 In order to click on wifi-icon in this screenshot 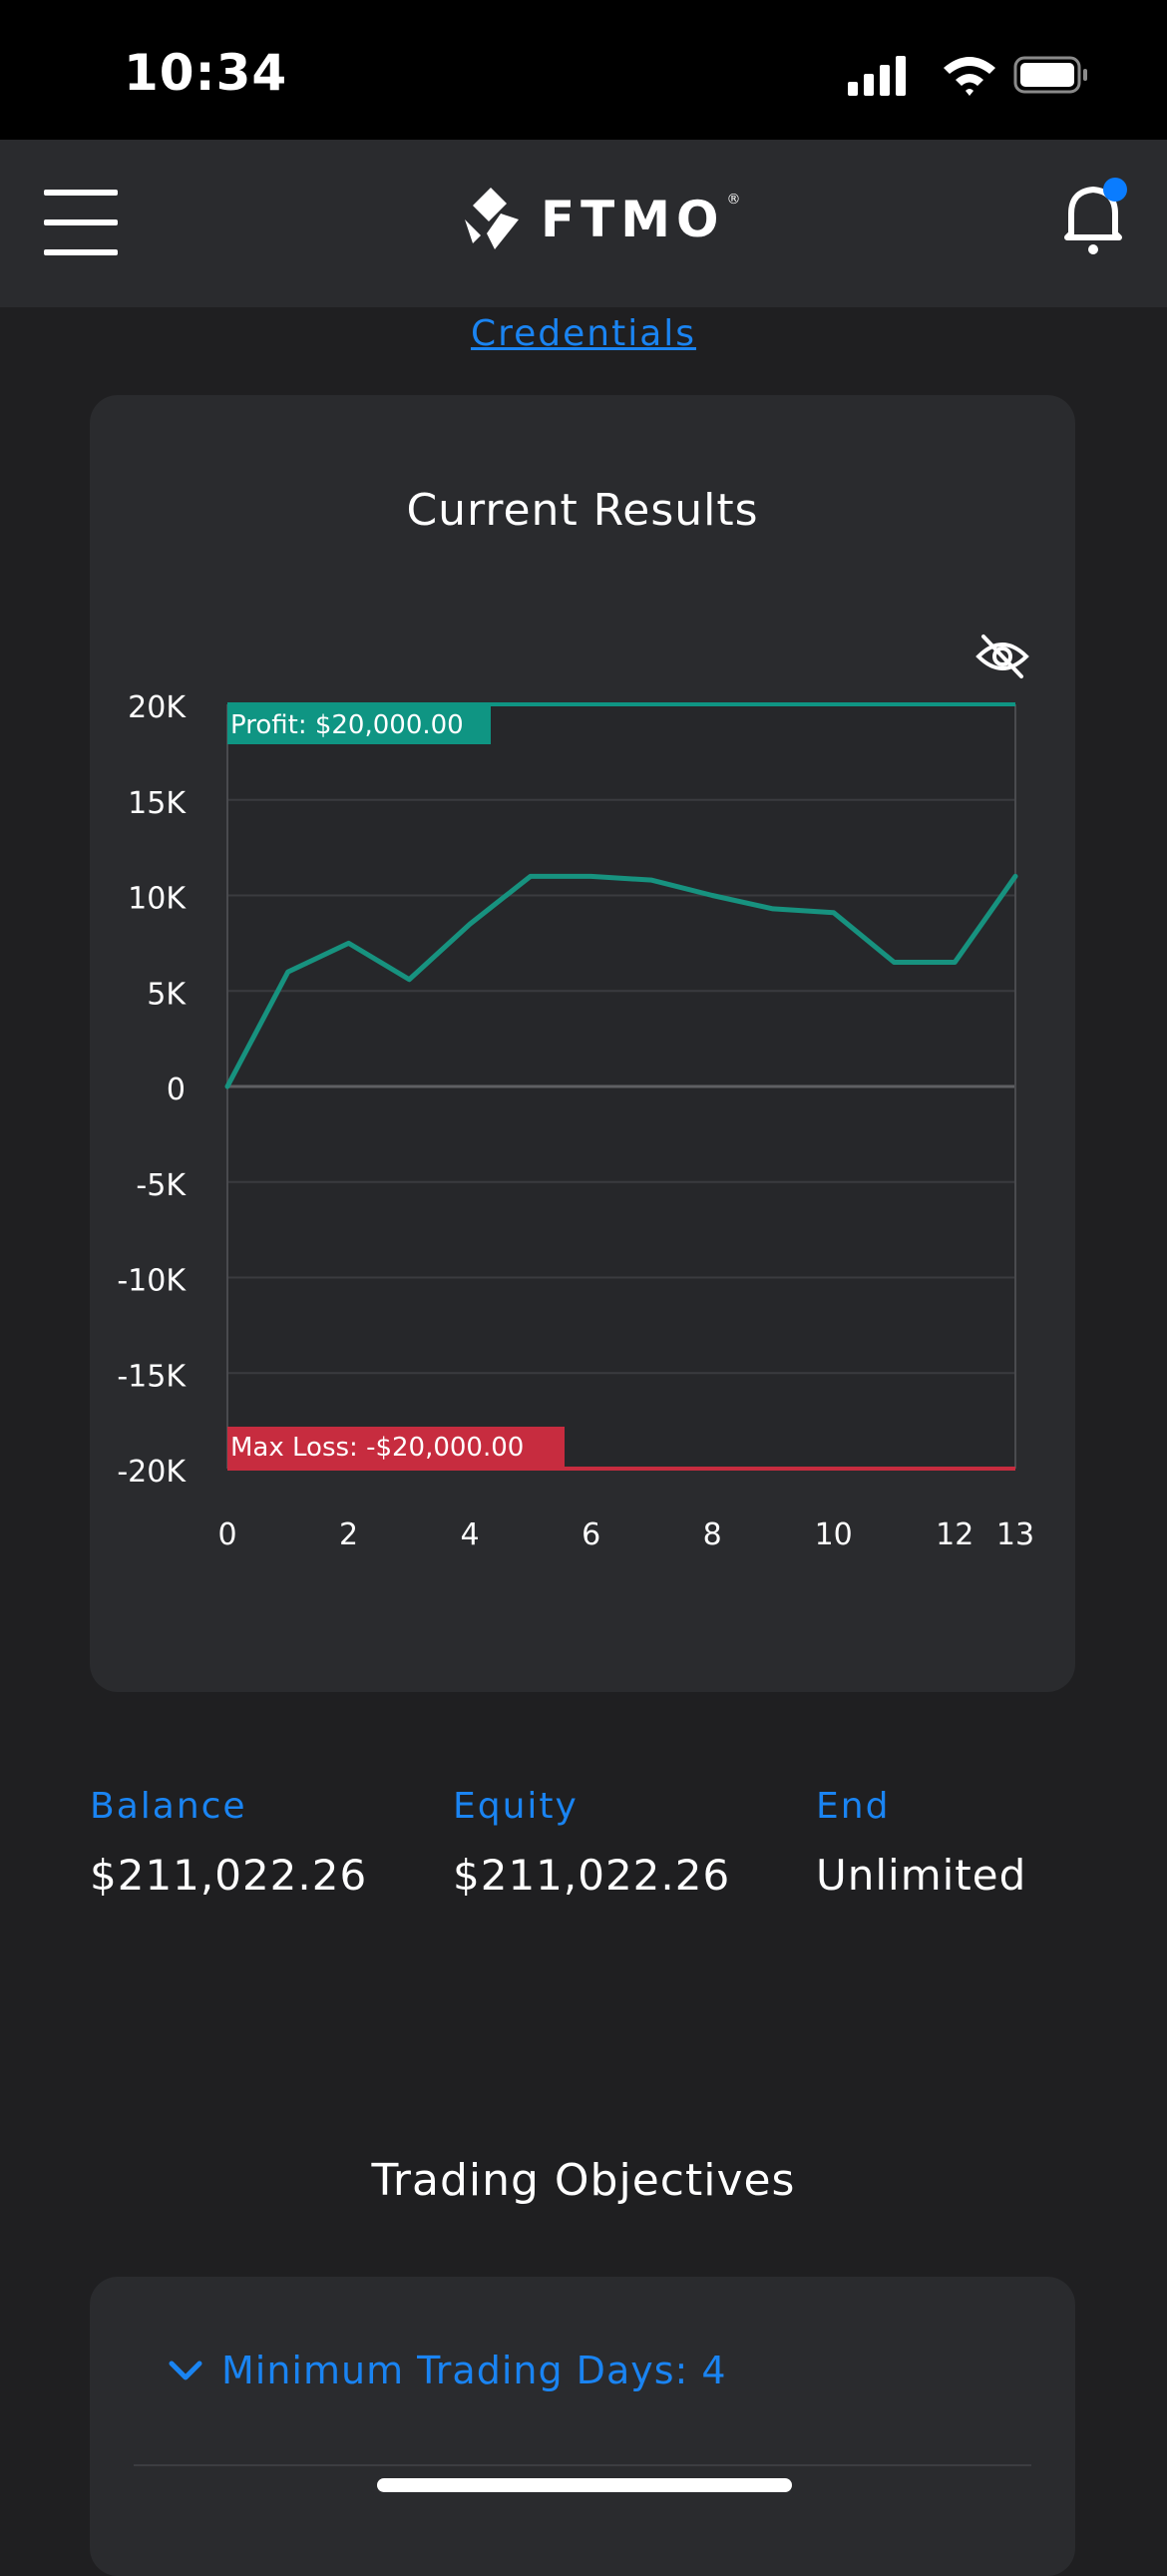, I will do `click(969, 76)`.